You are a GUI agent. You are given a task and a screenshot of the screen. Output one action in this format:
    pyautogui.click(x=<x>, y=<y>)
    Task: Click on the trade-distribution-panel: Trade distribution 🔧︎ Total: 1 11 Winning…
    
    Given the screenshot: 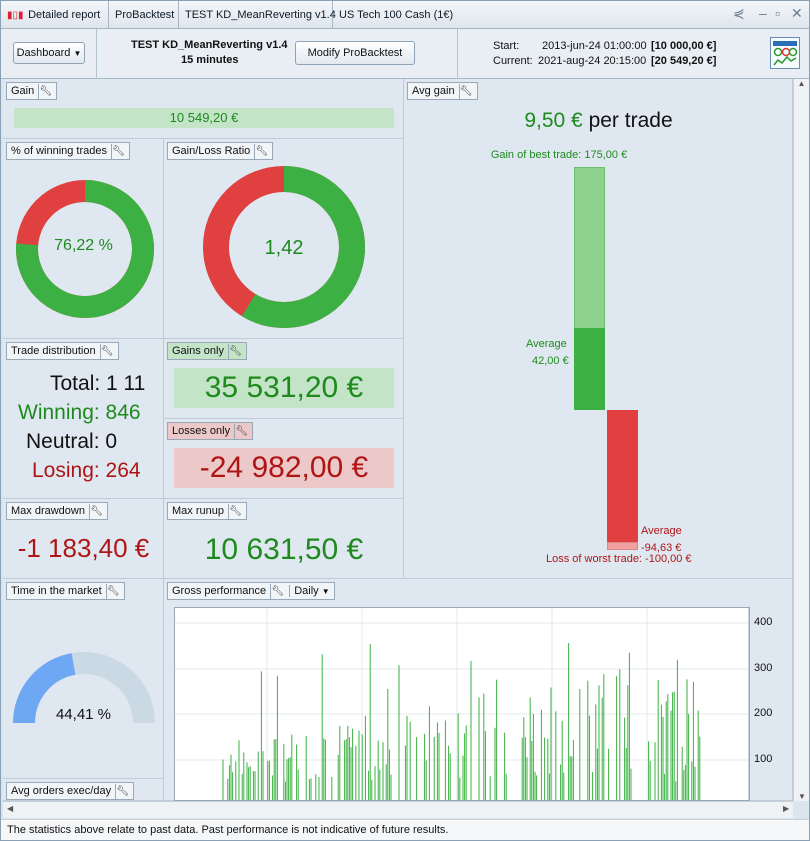 What is the action you would take?
    pyautogui.click(x=83, y=419)
    